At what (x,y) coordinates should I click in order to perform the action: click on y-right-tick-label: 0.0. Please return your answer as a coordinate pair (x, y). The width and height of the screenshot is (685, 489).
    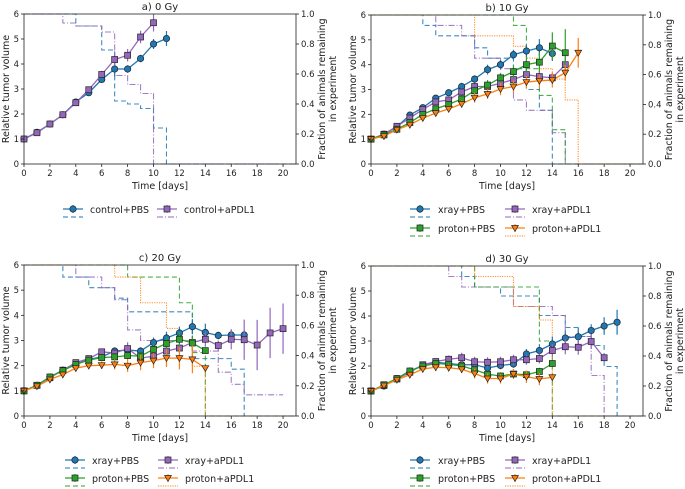
    Looking at the image, I should click on (655, 417).